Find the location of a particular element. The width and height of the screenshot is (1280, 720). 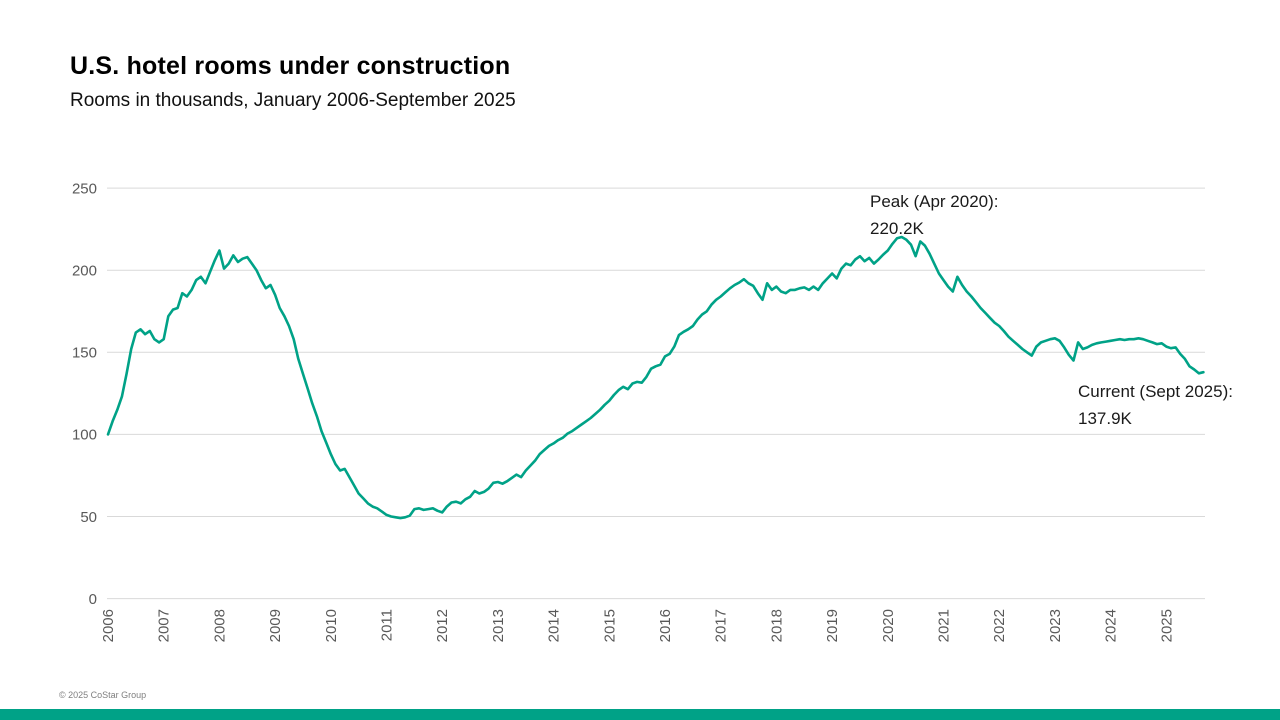

x-tick-label-2024: 2024 is located at coordinates (1111, 625).